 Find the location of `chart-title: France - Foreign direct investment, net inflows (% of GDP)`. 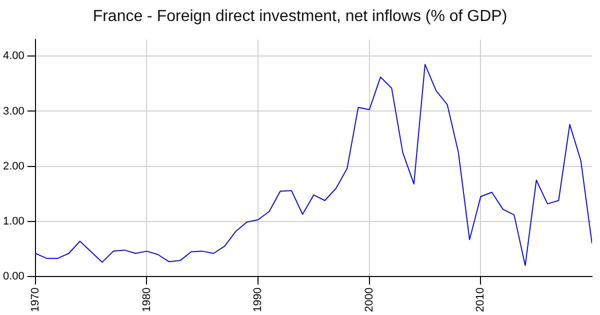

chart-title: France - Foreign direct investment, net inflows (% of GDP) is located at coordinates (300, 17).